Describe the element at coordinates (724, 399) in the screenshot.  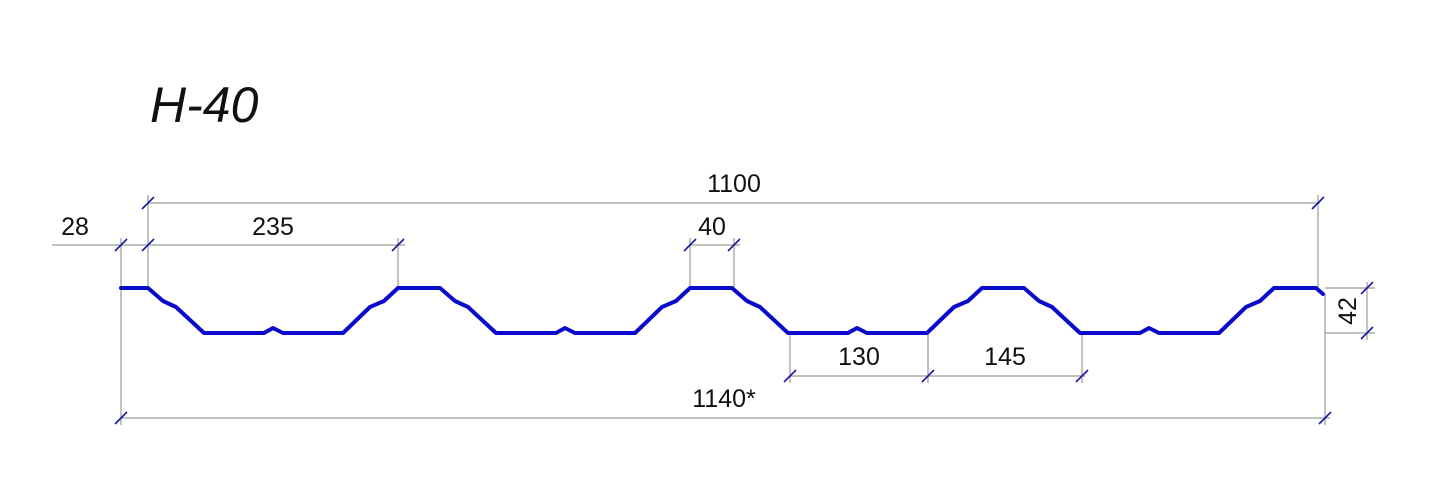
I see `dim-1140: 1140*` at that location.